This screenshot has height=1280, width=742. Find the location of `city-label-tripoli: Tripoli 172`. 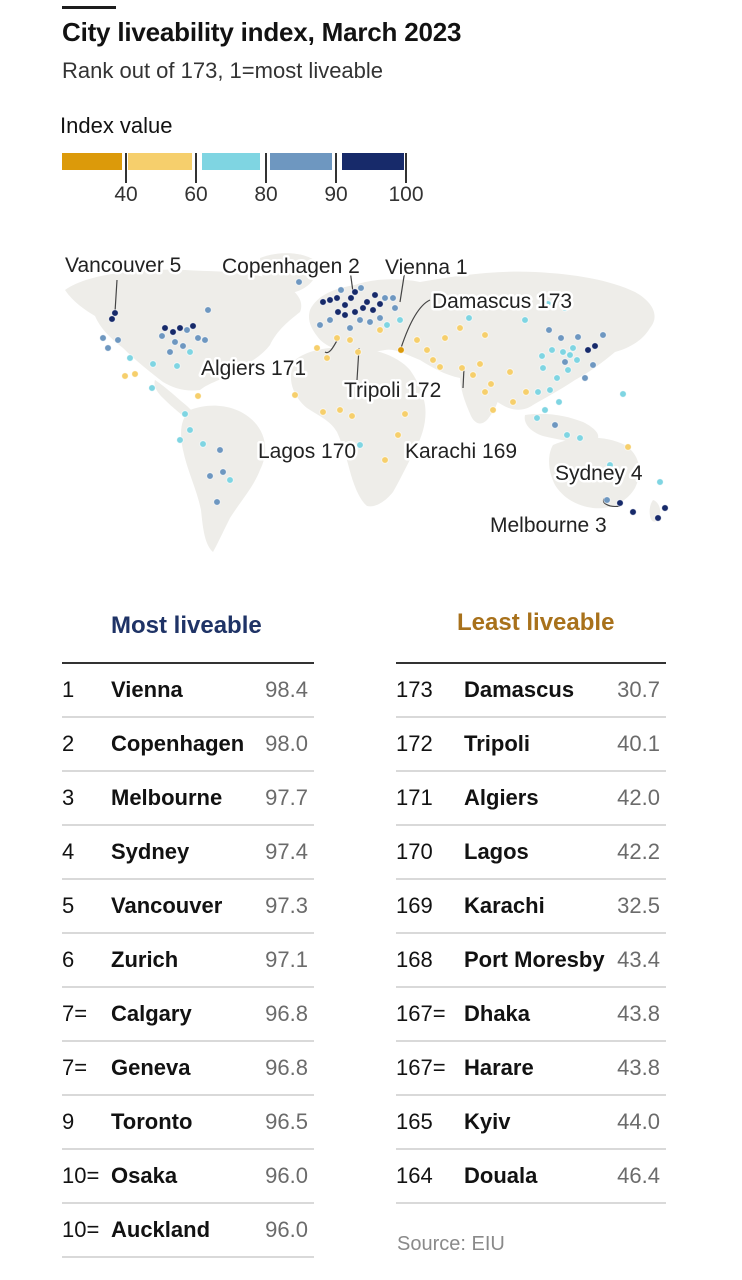

city-label-tripoli: Tripoli 172 is located at coordinates (392, 390).